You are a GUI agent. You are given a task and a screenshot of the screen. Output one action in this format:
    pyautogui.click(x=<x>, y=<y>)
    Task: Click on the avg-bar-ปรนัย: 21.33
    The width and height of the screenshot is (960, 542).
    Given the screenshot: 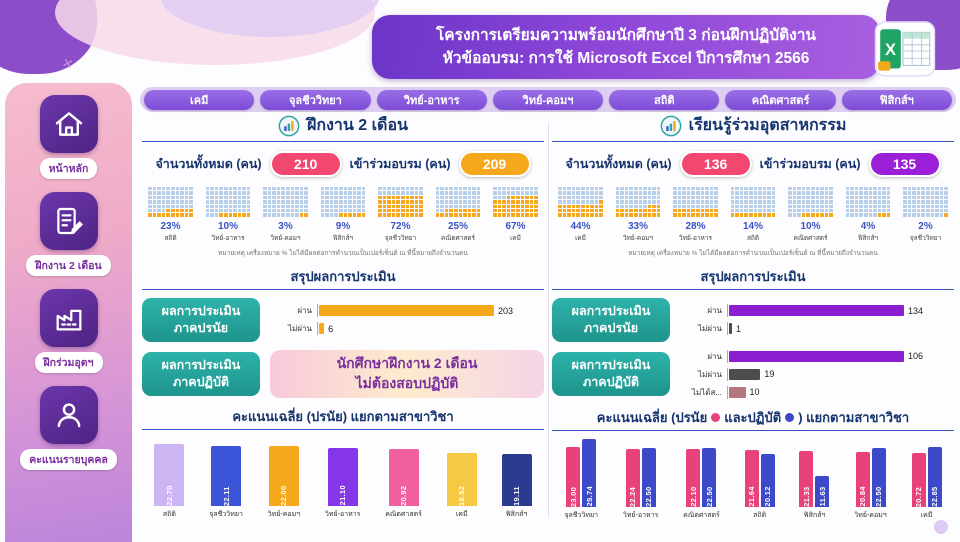 What is the action you would take?
    pyautogui.click(x=806, y=478)
    